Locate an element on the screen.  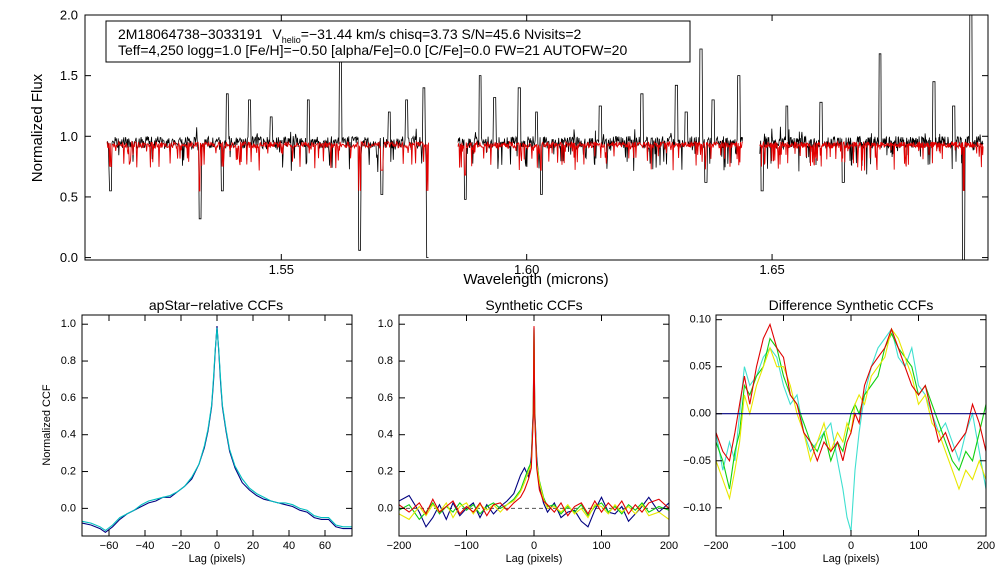
synthetic-x-tick-1: −200 is located at coordinates (399, 546).